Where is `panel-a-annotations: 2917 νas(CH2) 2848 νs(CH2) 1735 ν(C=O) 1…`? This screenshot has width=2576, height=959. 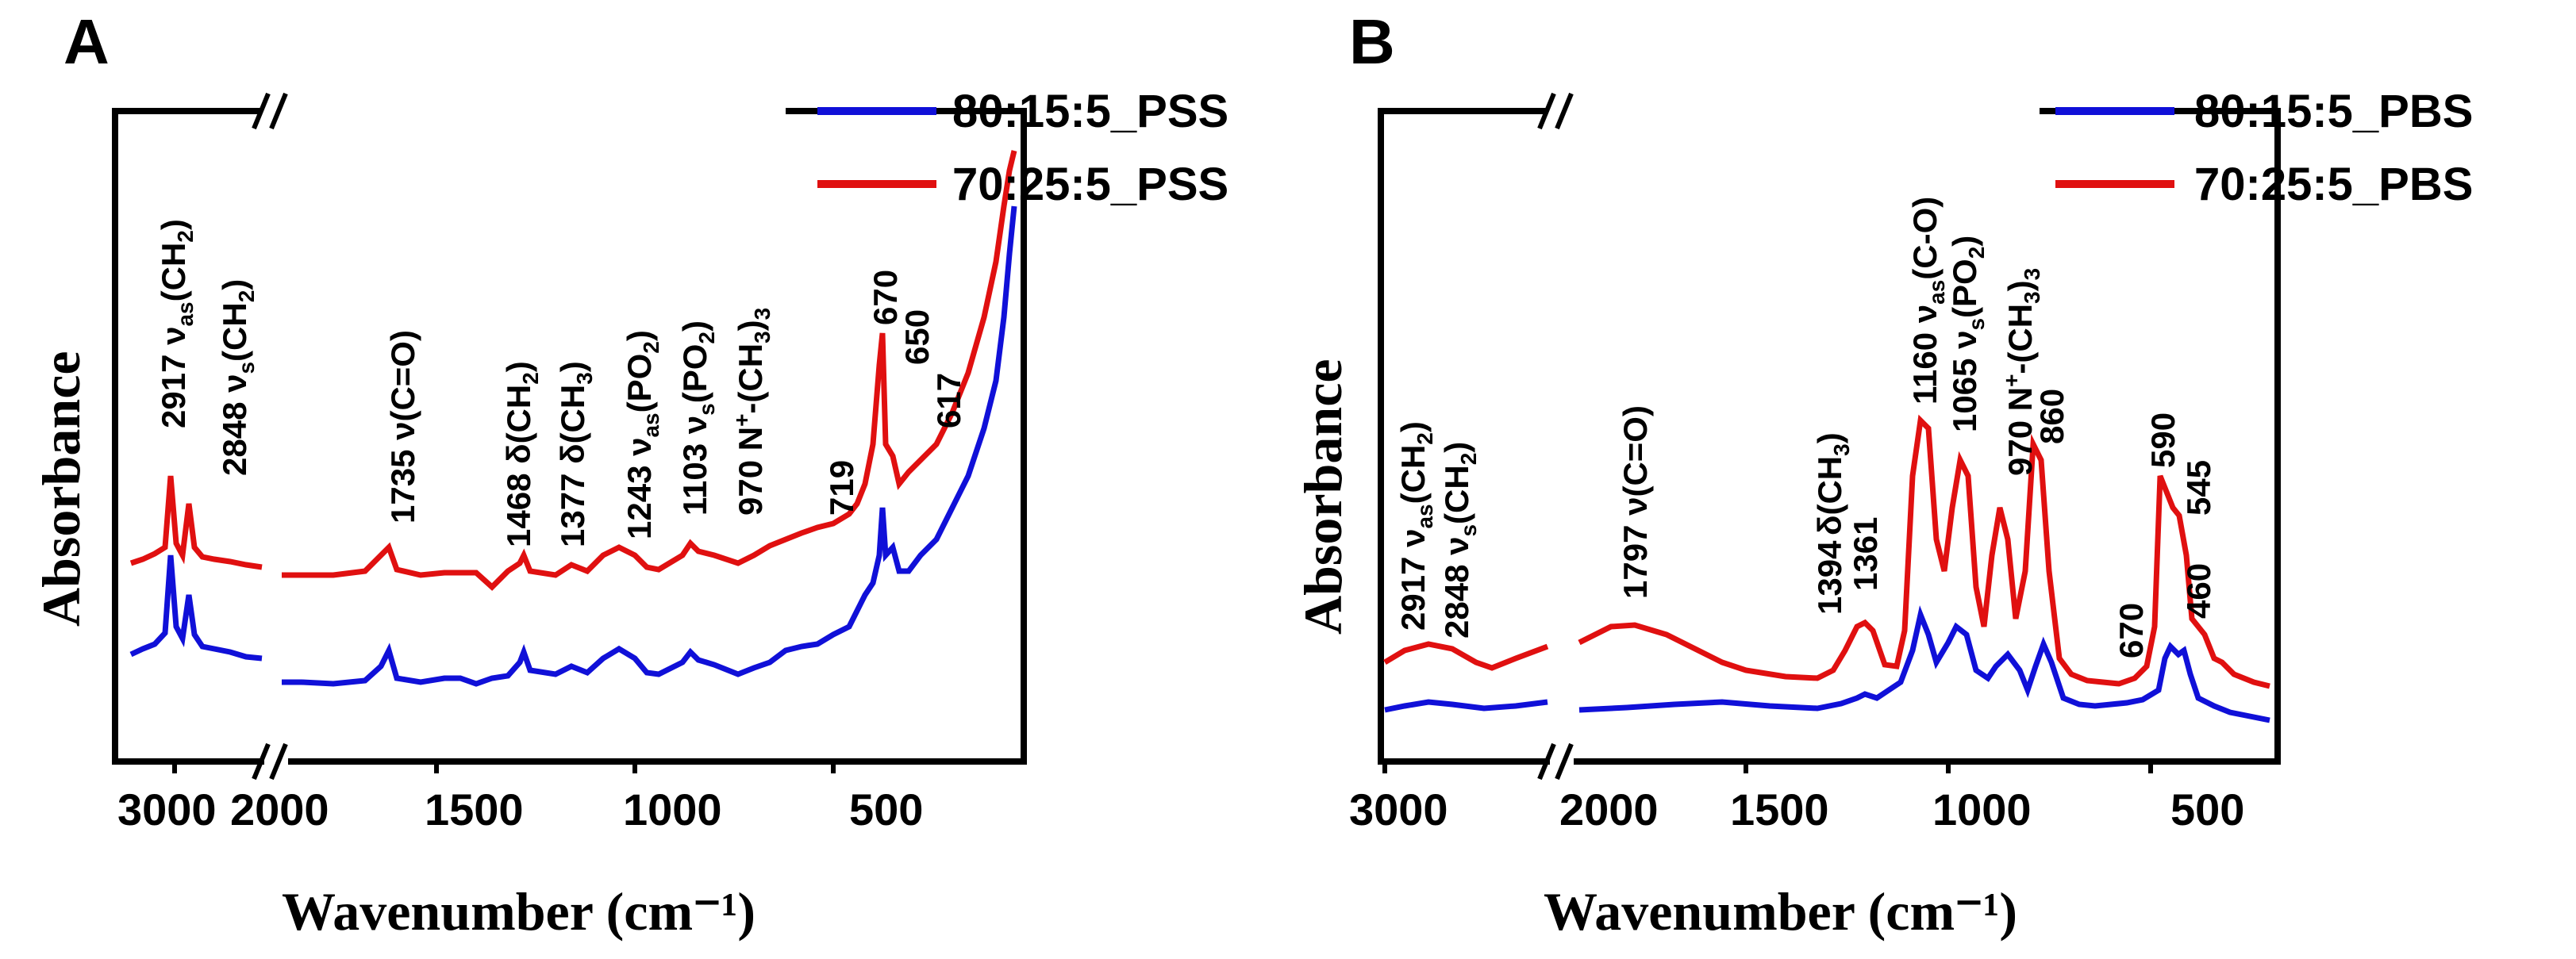 panel-a-annotations: 2917 νas(CH2) 2848 νs(CH2) 1735 ν(C=O) 1… is located at coordinates (561, 383).